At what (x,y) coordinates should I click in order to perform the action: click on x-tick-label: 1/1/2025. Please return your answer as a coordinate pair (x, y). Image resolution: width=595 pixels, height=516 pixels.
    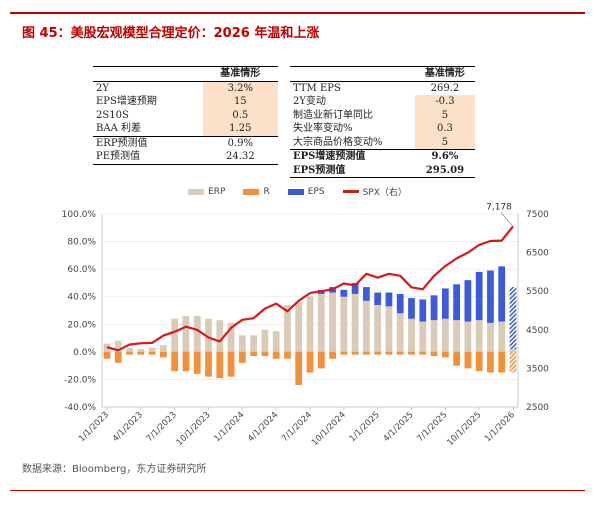
    Looking at the image, I should click on (365, 427).